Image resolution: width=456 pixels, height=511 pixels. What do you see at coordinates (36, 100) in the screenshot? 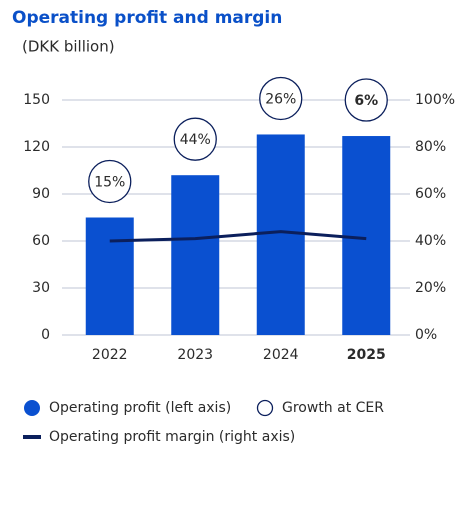
I see `y-tick-label: 150` at bounding box center [36, 100].